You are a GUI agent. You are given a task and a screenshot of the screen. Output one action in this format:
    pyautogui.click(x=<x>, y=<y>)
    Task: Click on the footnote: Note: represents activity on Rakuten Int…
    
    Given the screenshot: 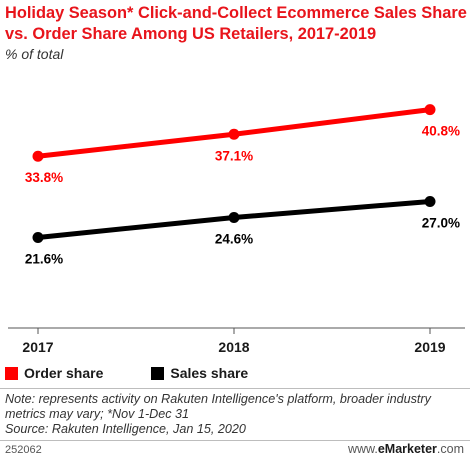 What is the action you would take?
    pyautogui.click(x=235, y=414)
    